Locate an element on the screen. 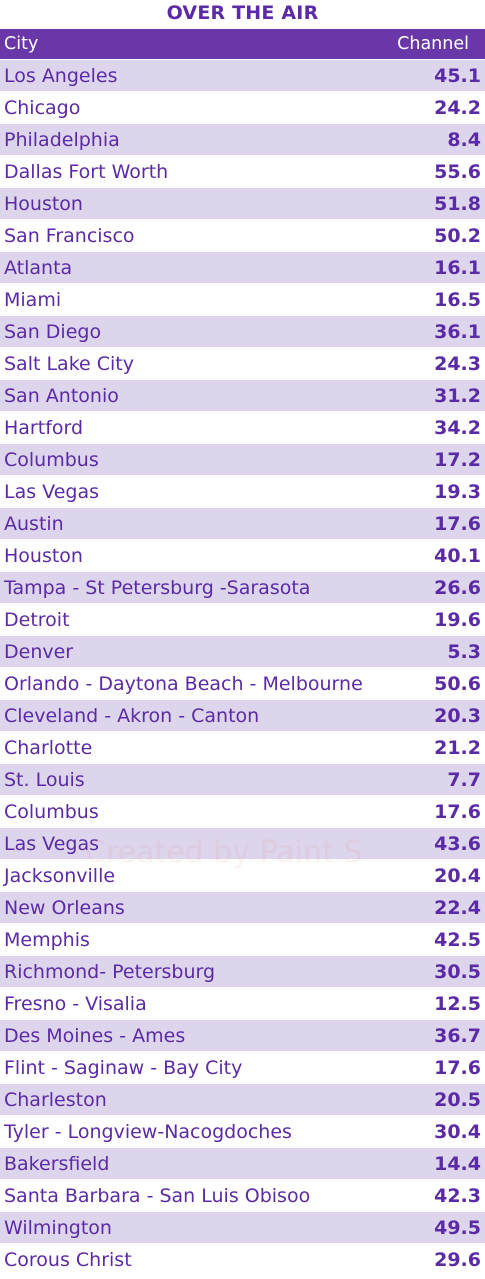 The width and height of the screenshot is (485, 1279). city-cell: San Diego is located at coordinates (53, 331).